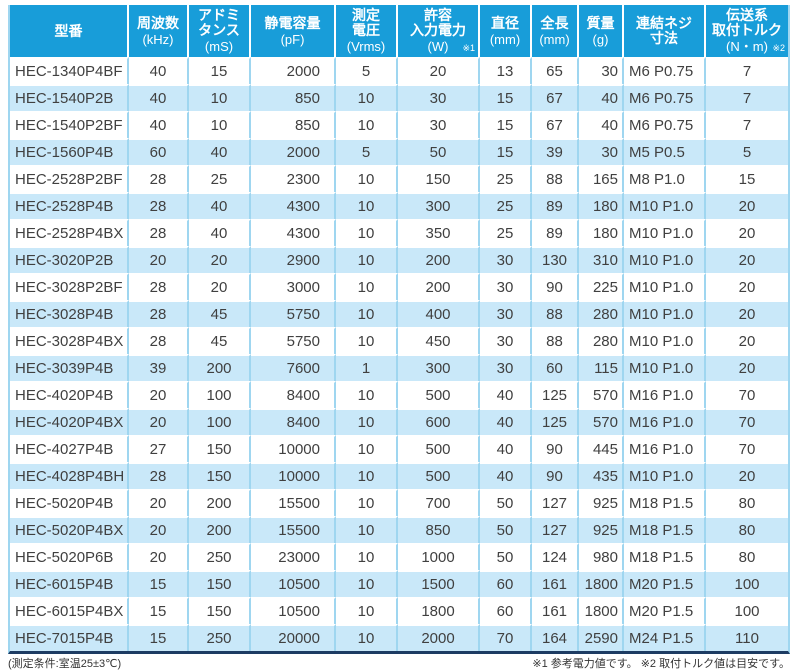 This screenshot has width=800, height=671. Describe the element at coordinates (69, 205) in the screenshot. I see `model-number-cell: HEC-2528P4B` at that location.